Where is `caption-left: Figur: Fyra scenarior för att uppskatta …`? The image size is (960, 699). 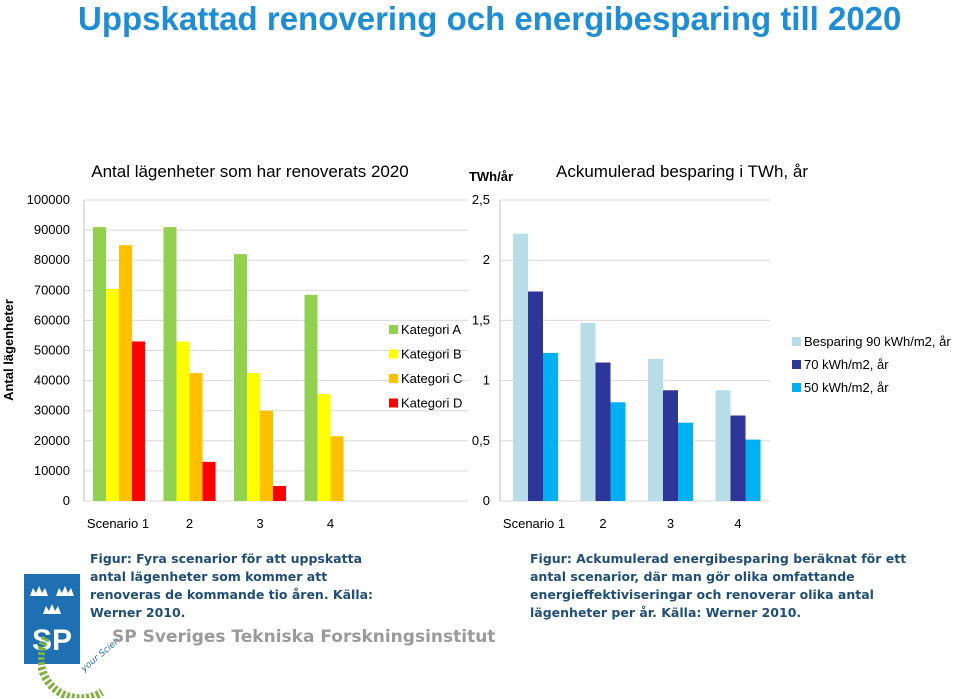
caption-left: Figur: Fyra scenarior för att uppskatta … is located at coordinates (232, 585).